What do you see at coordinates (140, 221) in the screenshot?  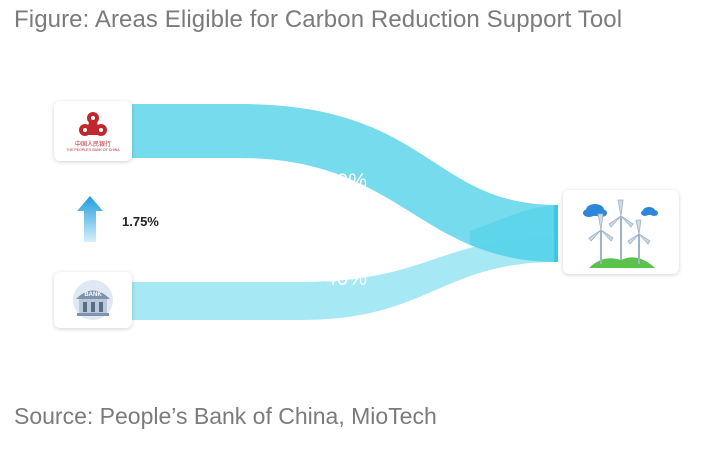 I see `rate-label: 1.75%` at bounding box center [140, 221].